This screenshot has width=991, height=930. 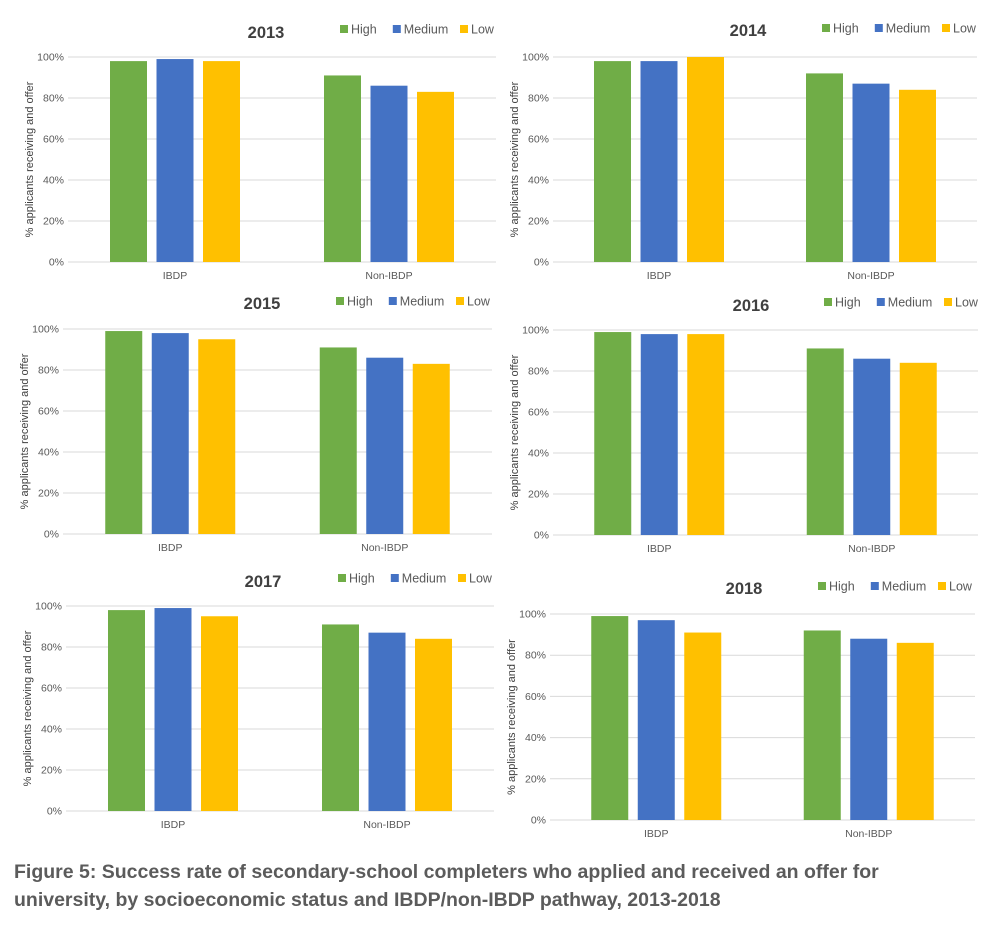 What do you see at coordinates (262, 304) in the screenshot?
I see `chart-title: 2015` at bounding box center [262, 304].